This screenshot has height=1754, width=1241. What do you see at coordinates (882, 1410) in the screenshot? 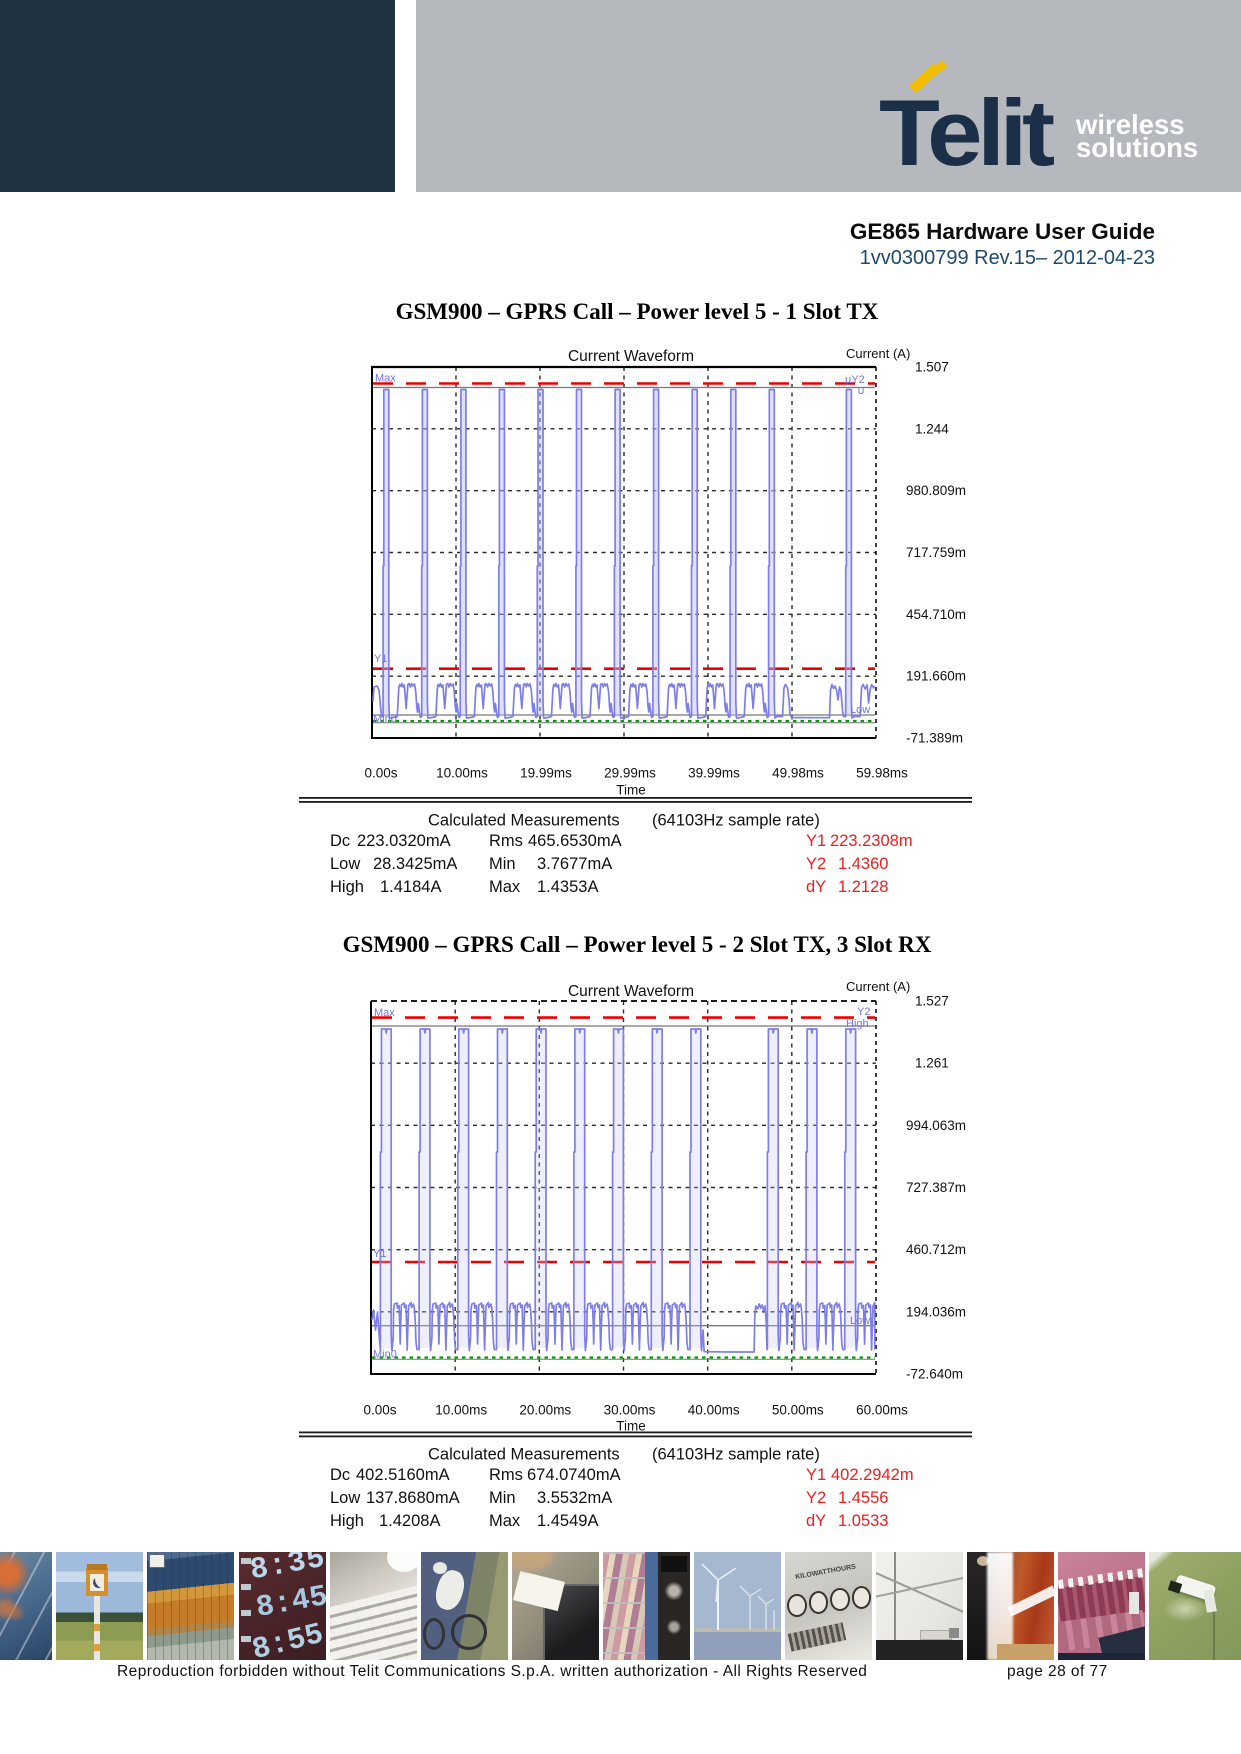
I see `svg-text: 60.00ms` at bounding box center [882, 1410].